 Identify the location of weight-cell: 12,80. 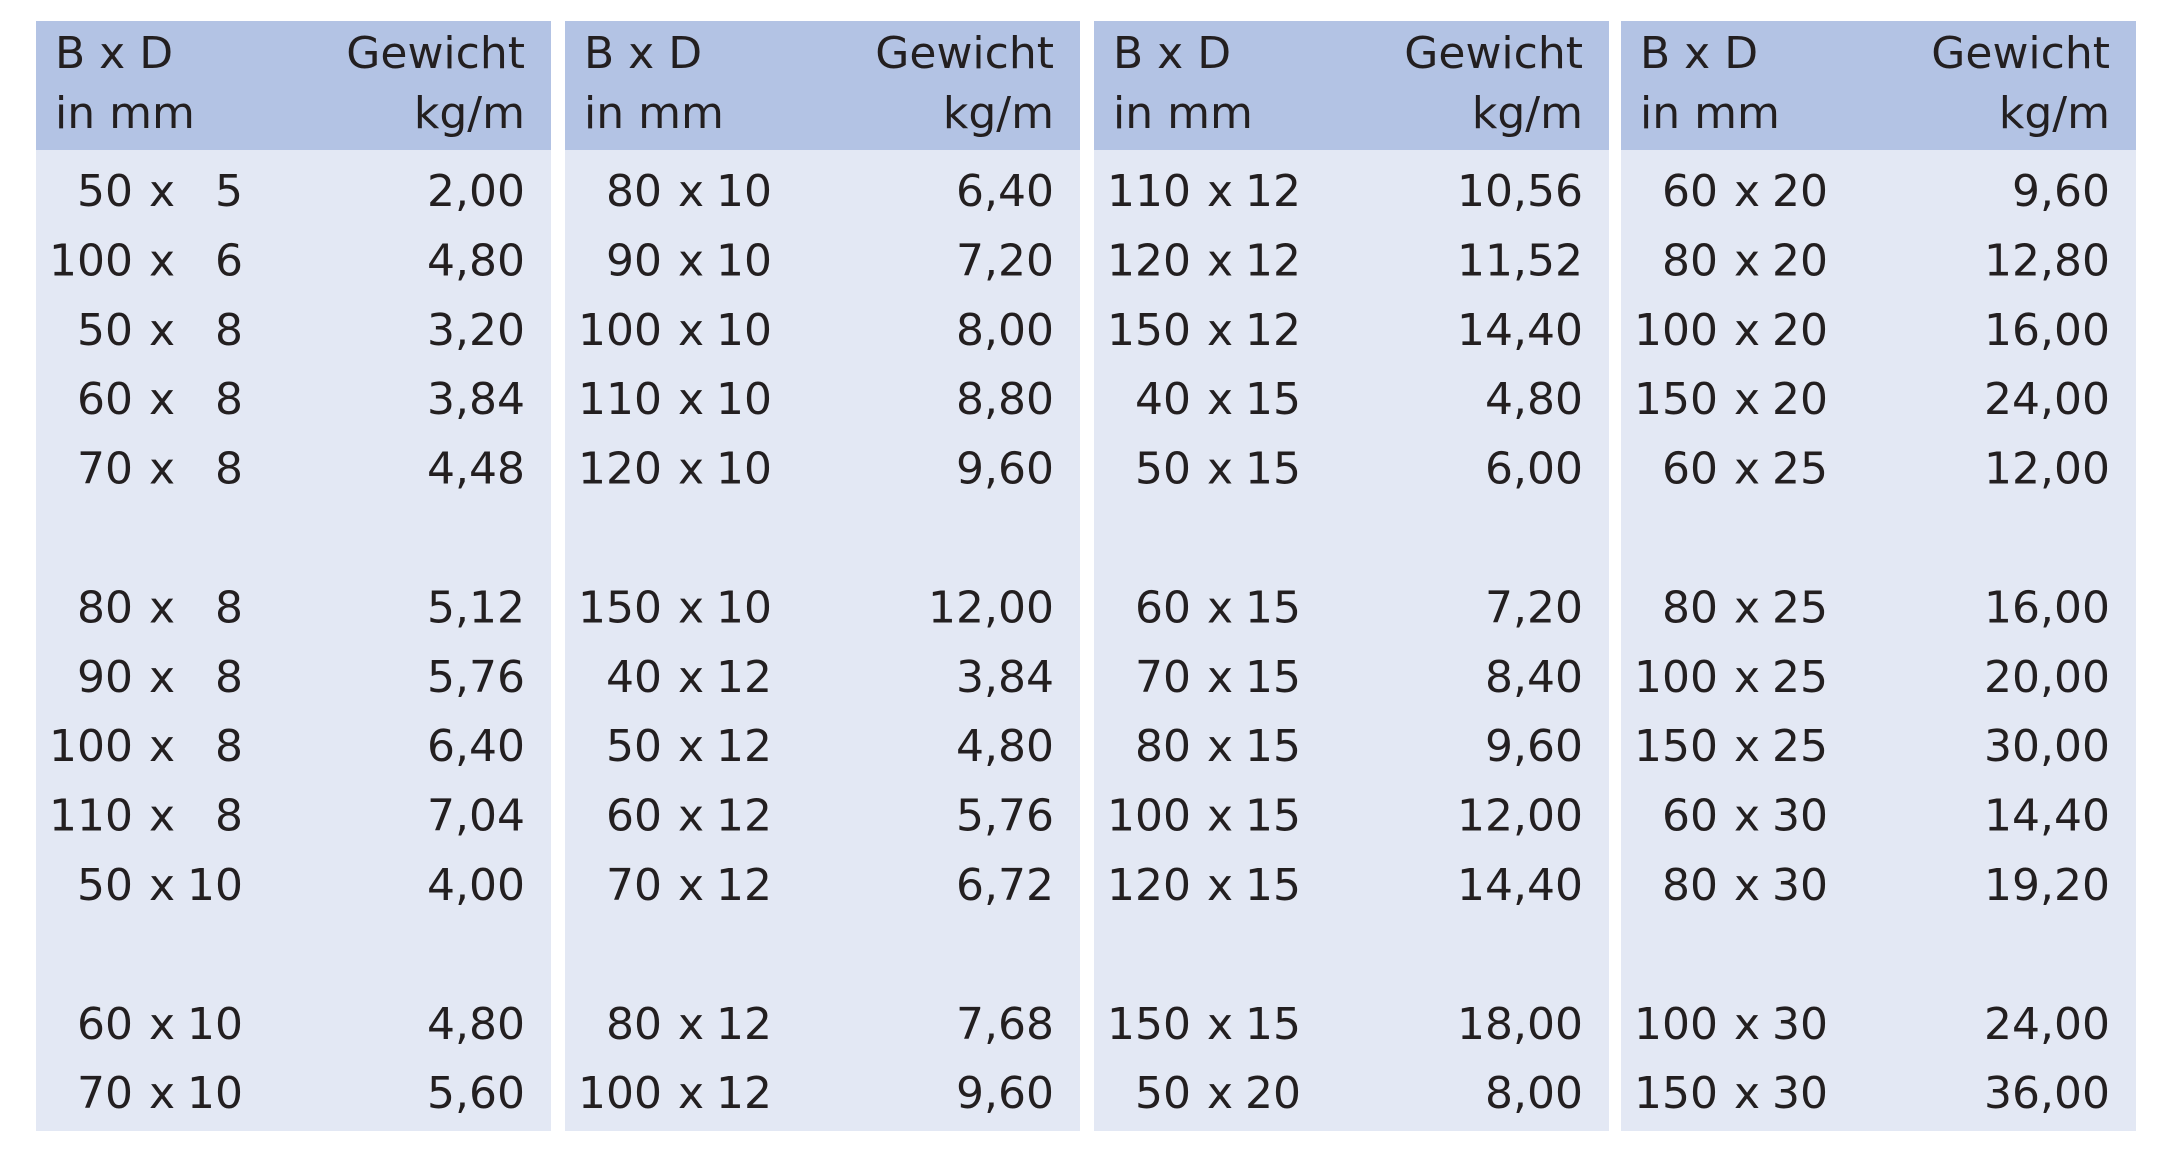
(2047, 260).